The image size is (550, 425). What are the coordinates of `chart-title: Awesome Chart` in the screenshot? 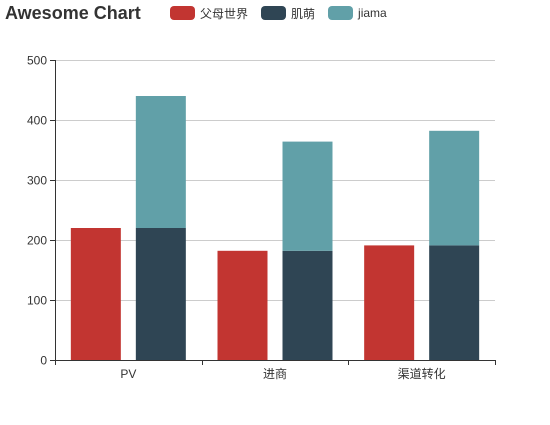 It's located at (73, 13).